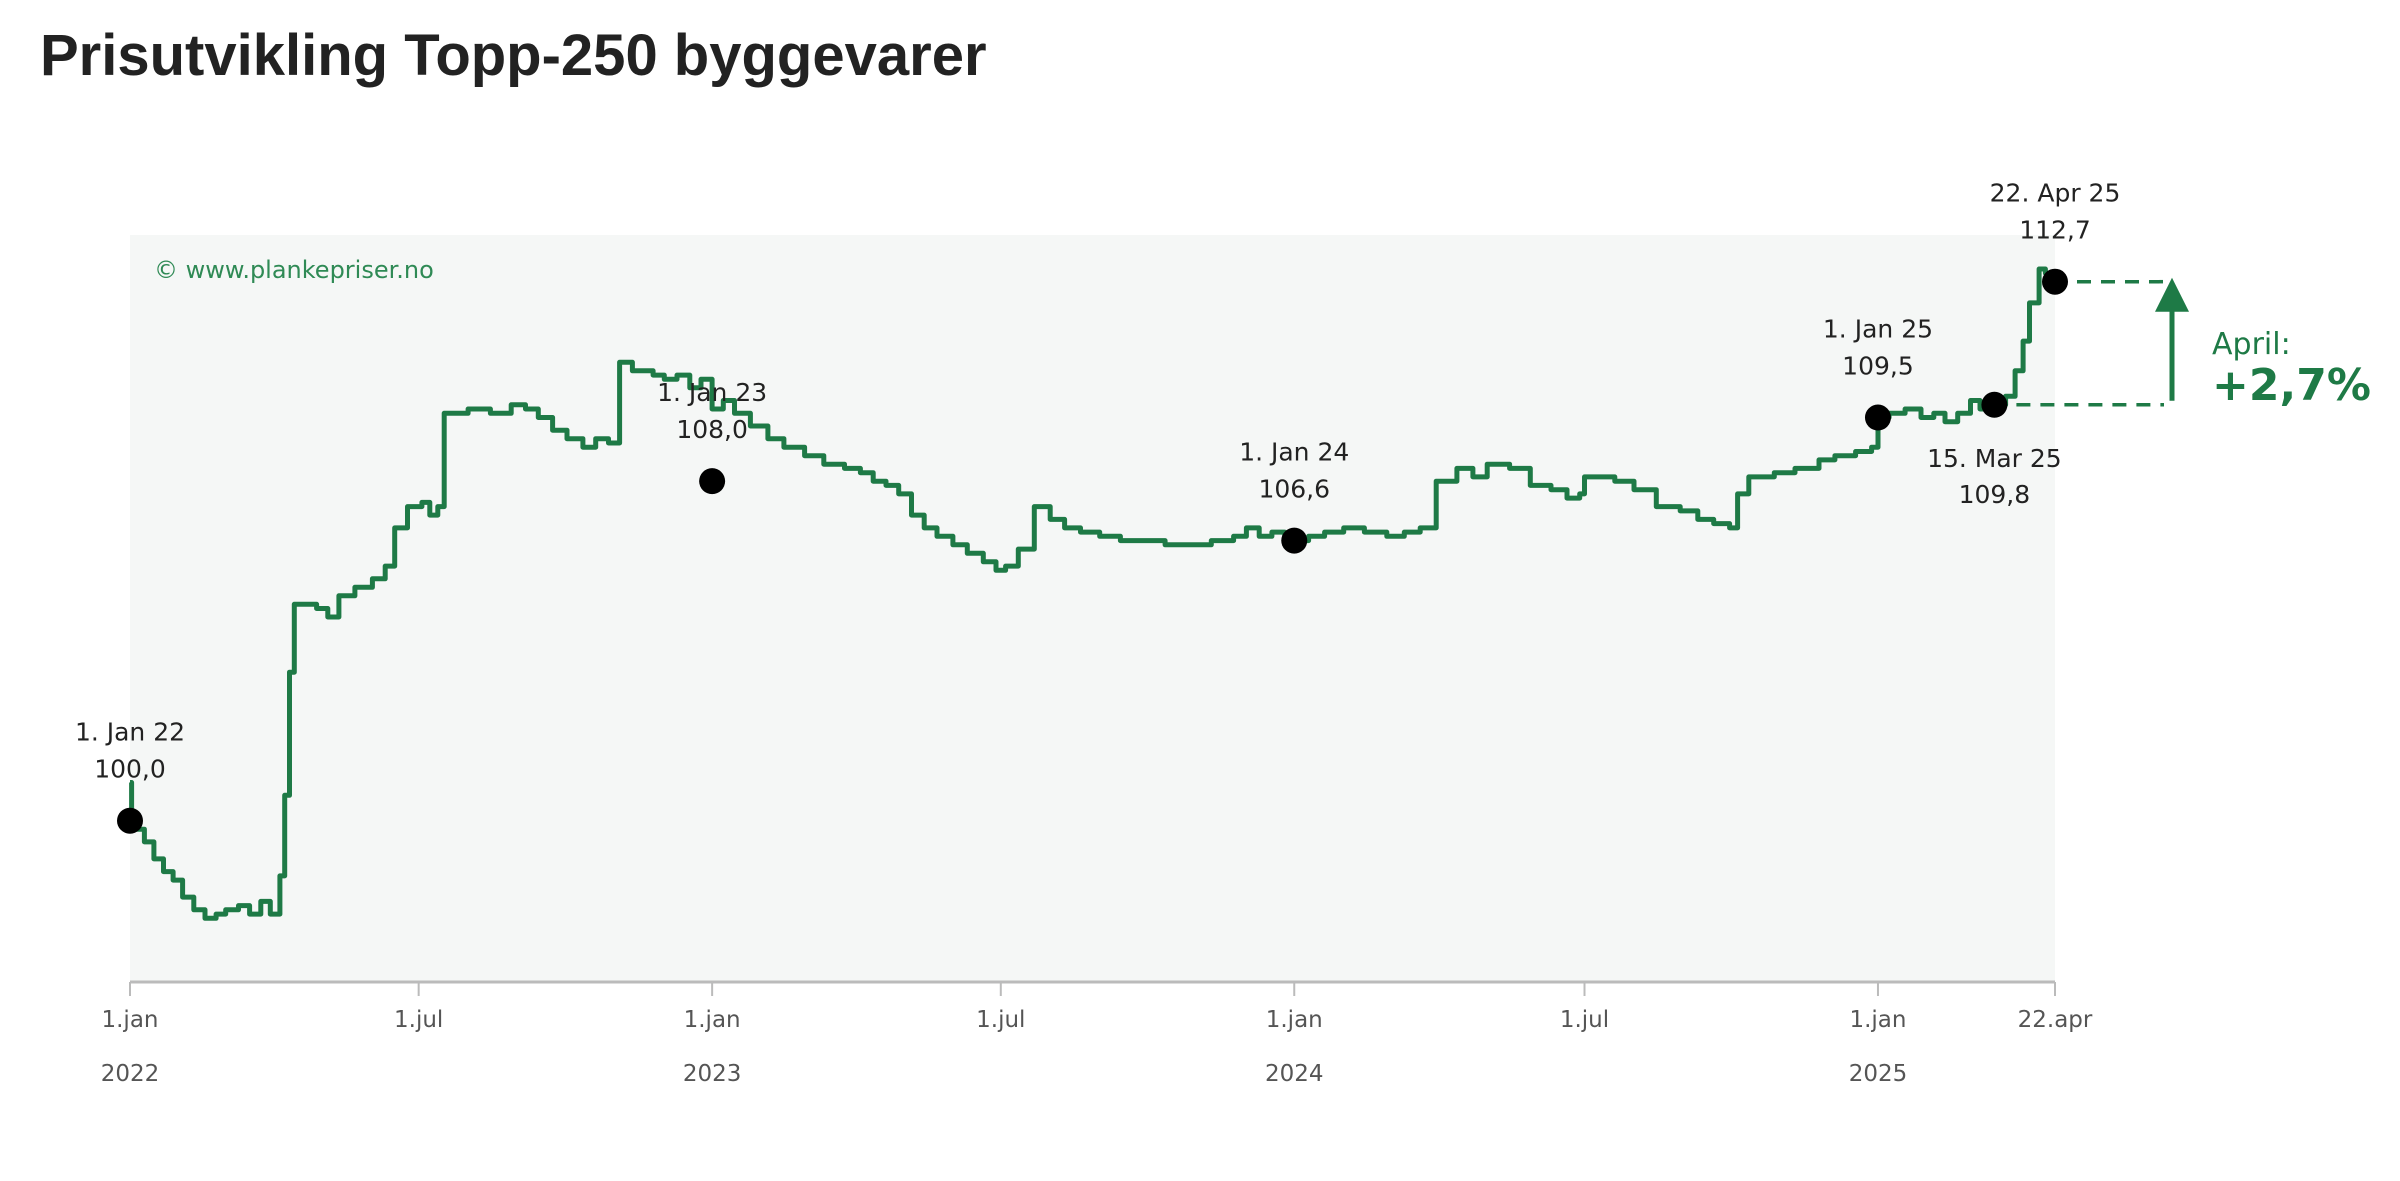 This screenshot has width=2400, height=1181. What do you see at coordinates (2055, 193) in the screenshot?
I see `point-date-label: 22. Apr 25` at bounding box center [2055, 193].